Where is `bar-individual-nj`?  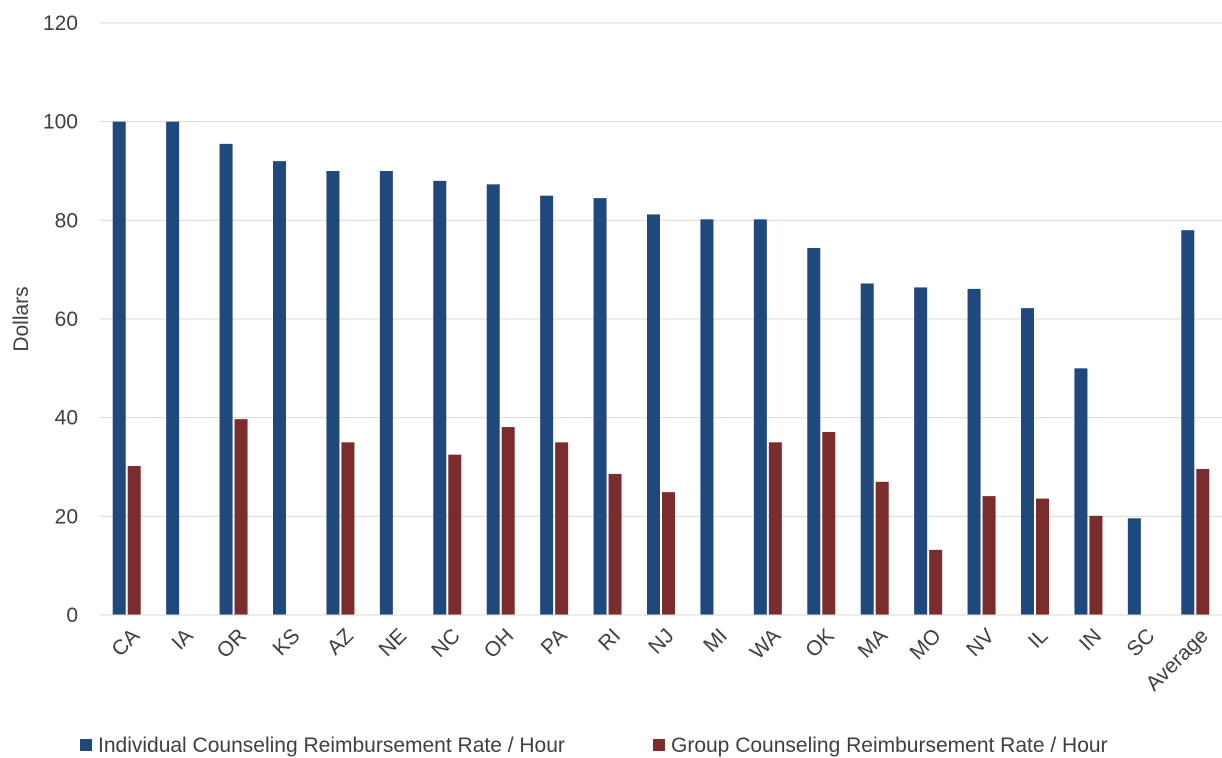 bar-individual-nj is located at coordinates (653, 414).